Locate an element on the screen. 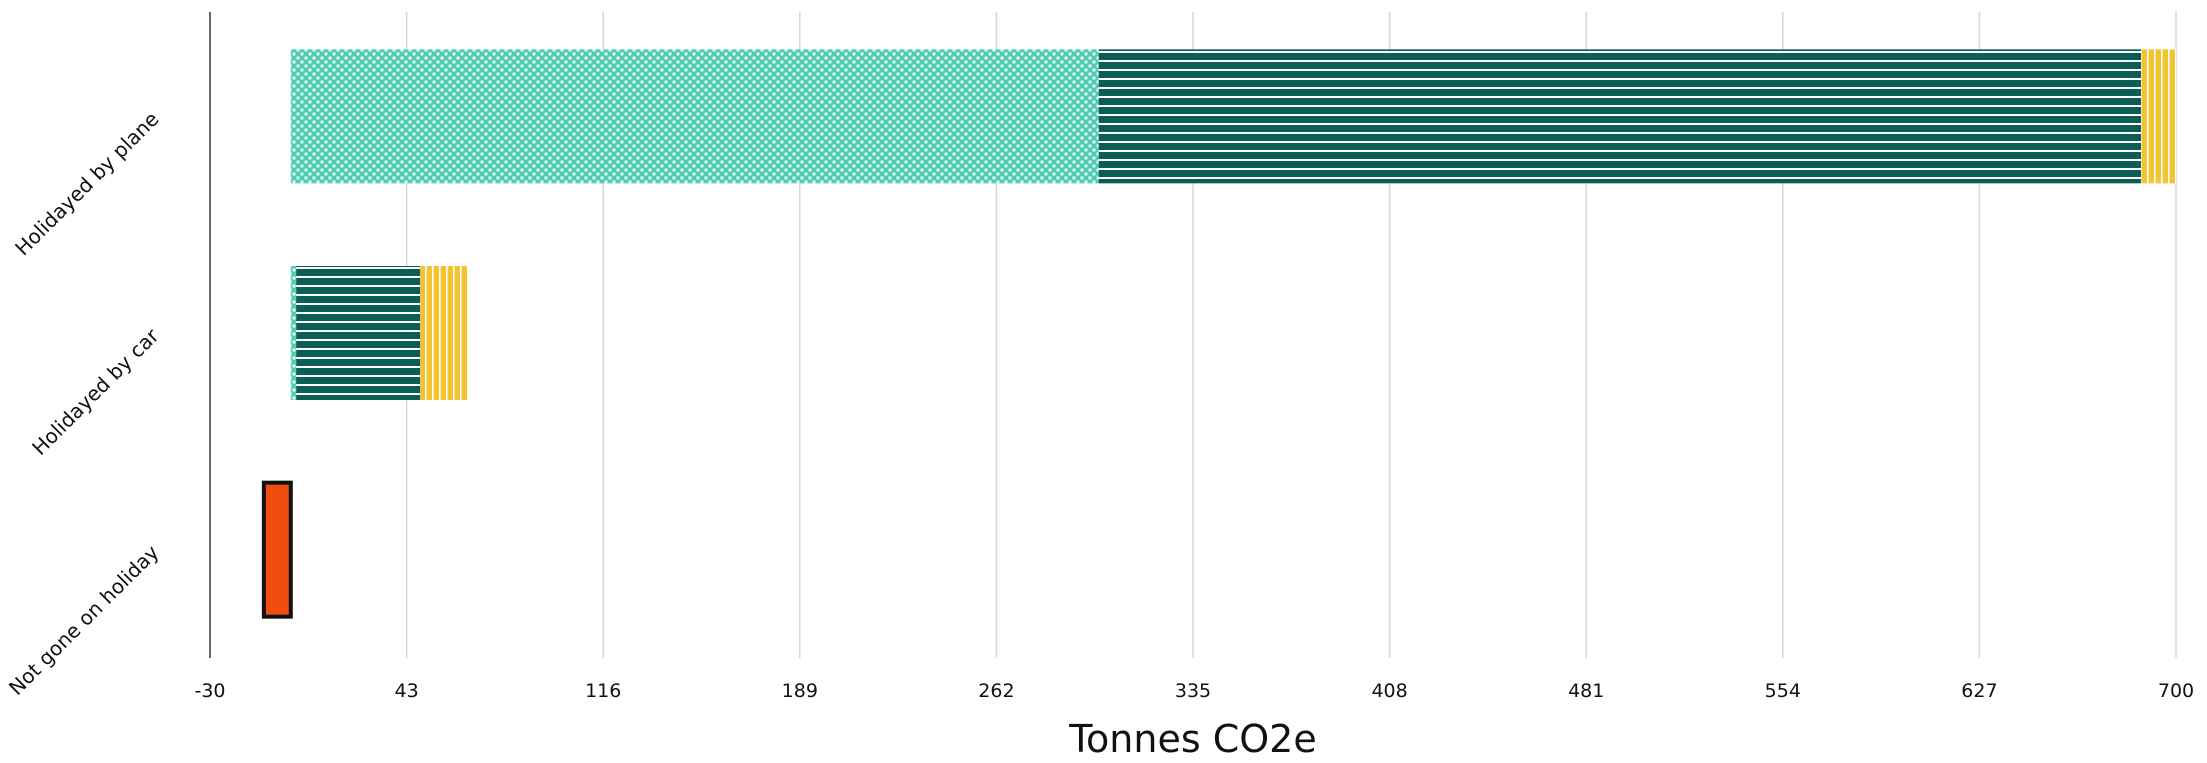 Image resolution: width=2207 pixels, height=763 pixels. x-tick-label: 43 is located at coordinates (407, 691).